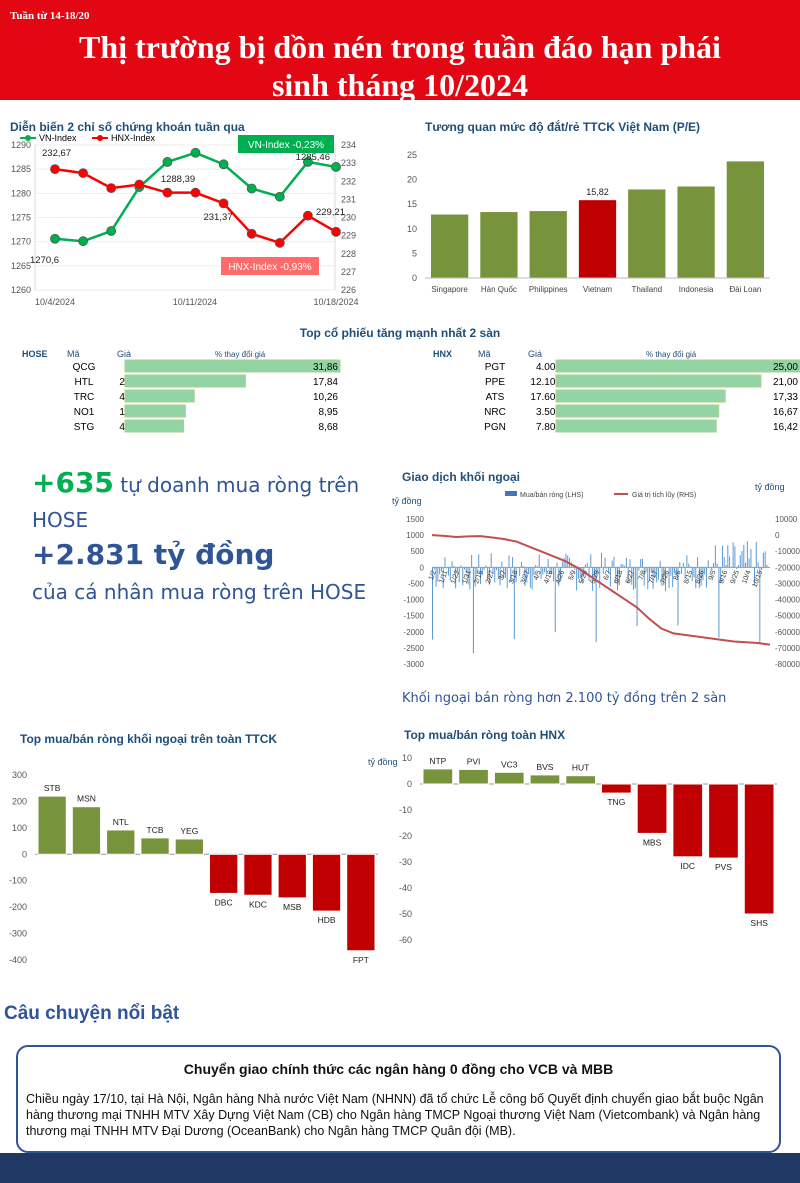  Describe the element at coordinates (383, 762) in the screenshot. I see `y-label: tỷ đồng` at that location.